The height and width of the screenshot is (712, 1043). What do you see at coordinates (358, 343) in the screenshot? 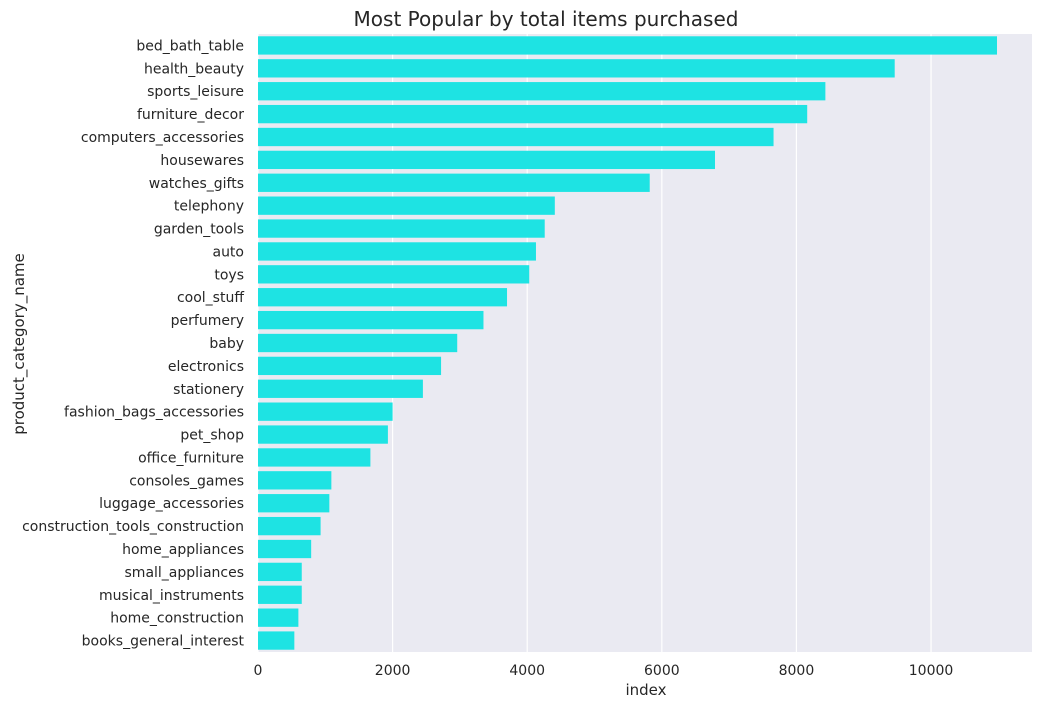
I see `bar-baby` at bounding box center [358, 343].